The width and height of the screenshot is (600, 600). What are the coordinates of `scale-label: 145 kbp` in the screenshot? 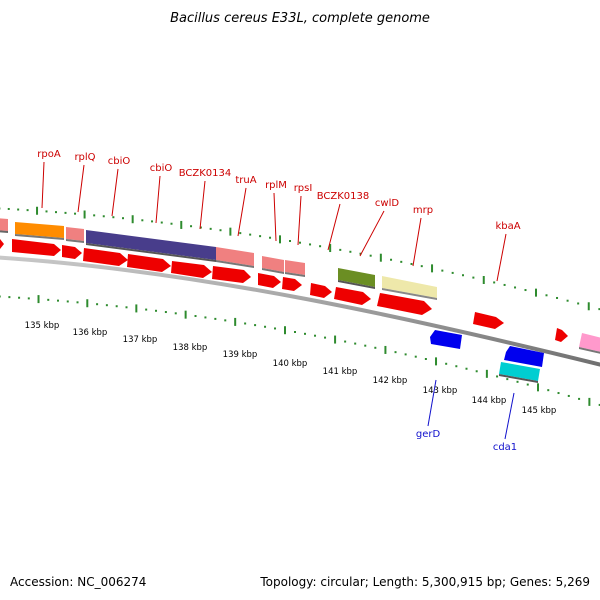 It's located at (539, 411).